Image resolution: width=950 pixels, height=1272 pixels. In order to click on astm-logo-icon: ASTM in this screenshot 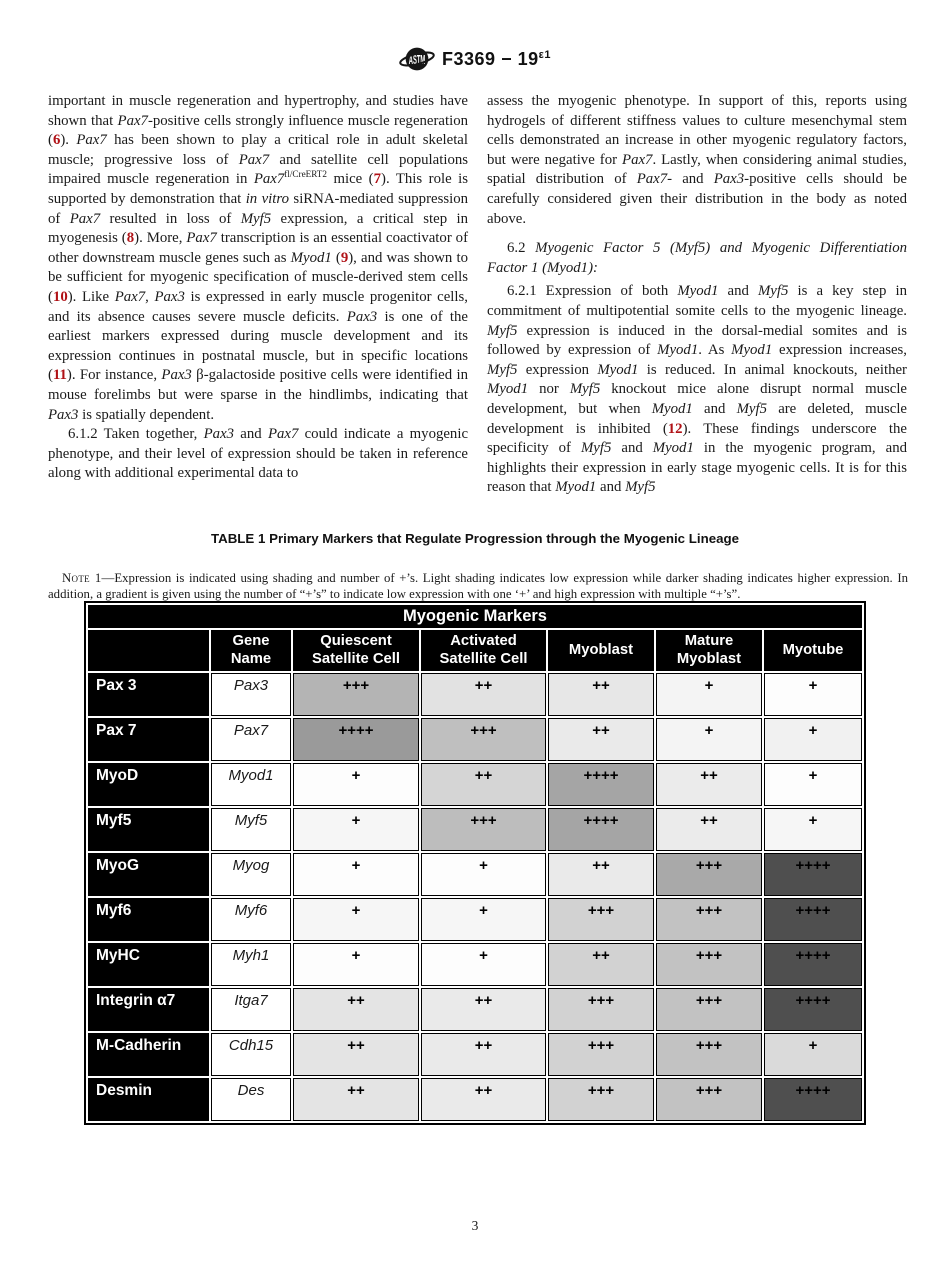, I will do `click(417, 59)`.